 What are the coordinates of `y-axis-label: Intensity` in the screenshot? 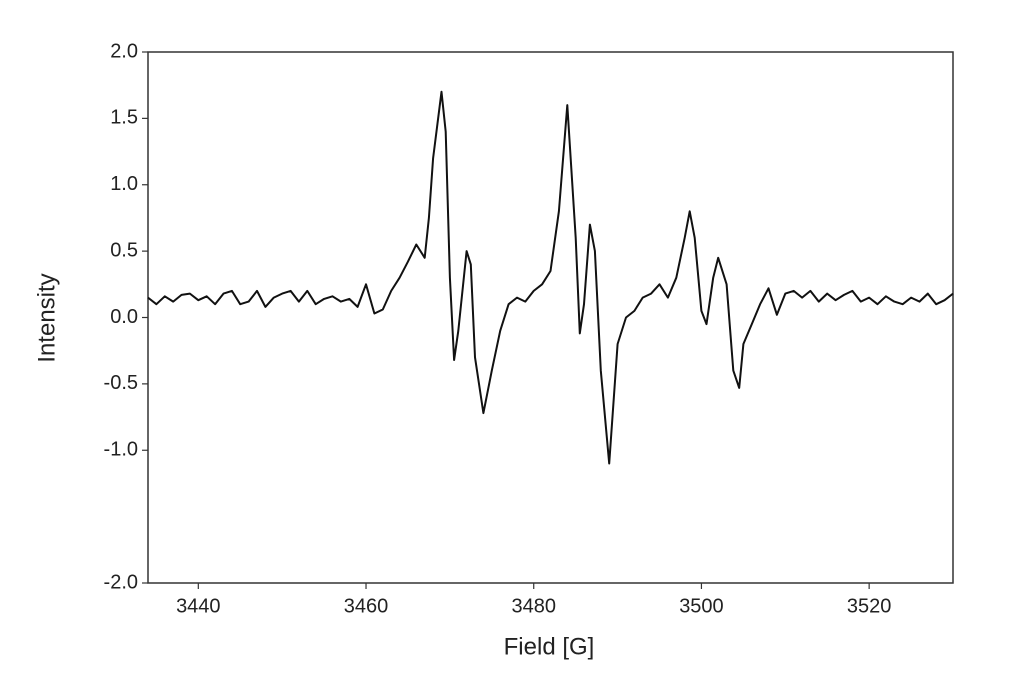 It's located at (46, 317).